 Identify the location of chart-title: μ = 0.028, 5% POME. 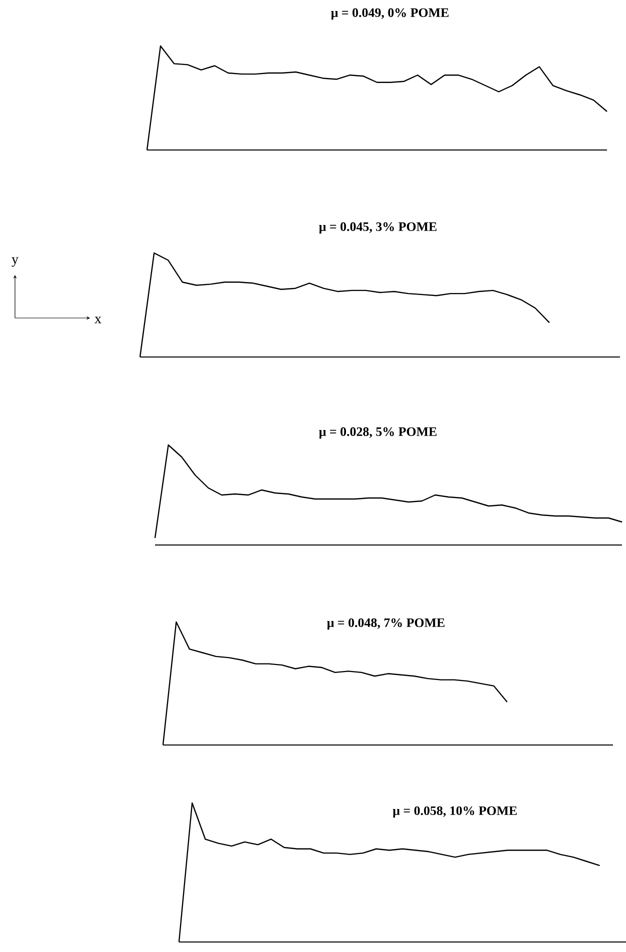
(378, 433).